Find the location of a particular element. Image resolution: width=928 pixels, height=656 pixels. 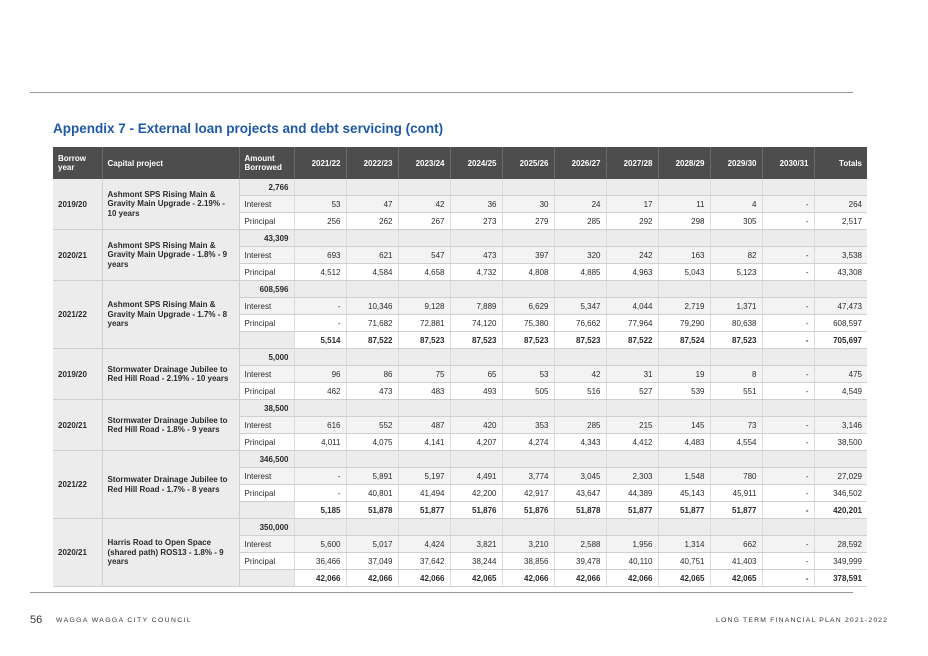

interest-value-cell: 2,303 is located at coordinates (632, 476).